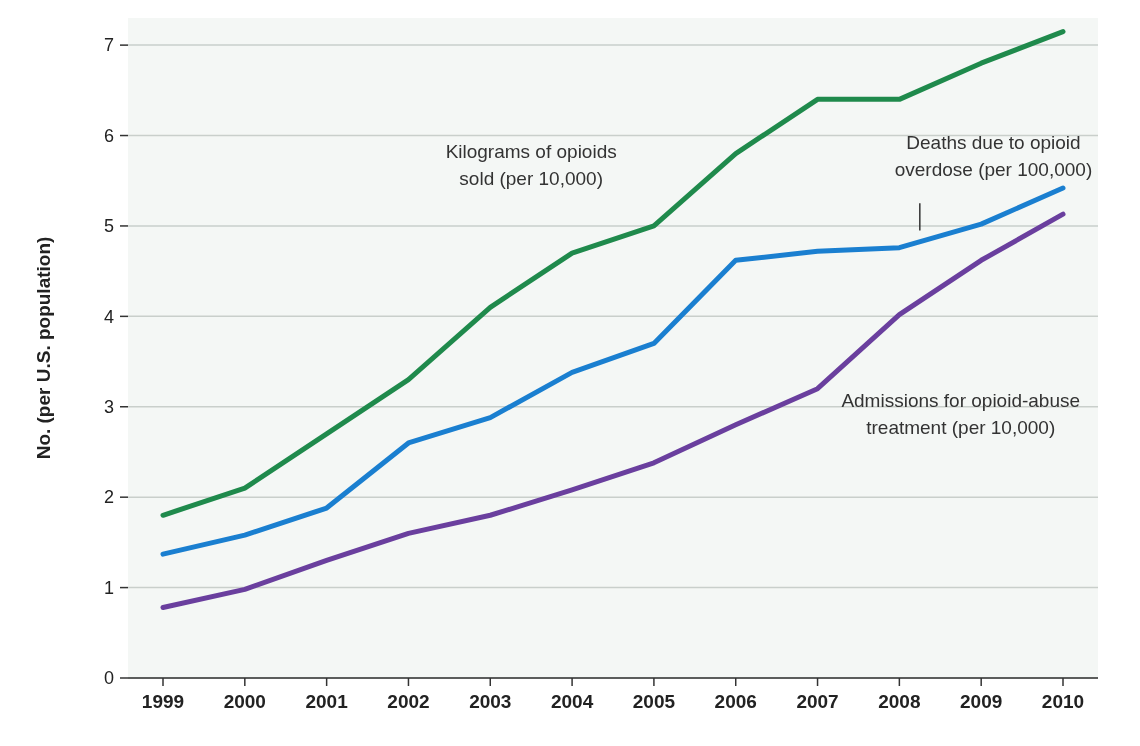  Describe the element at coordinates (108, 45) in the screenshot. I see `y-tick-label: 7` at that location.